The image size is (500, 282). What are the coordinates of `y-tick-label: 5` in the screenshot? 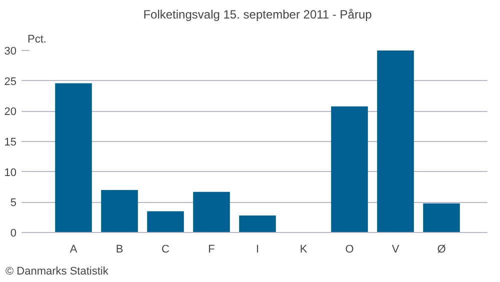 It's located at (13, 203).